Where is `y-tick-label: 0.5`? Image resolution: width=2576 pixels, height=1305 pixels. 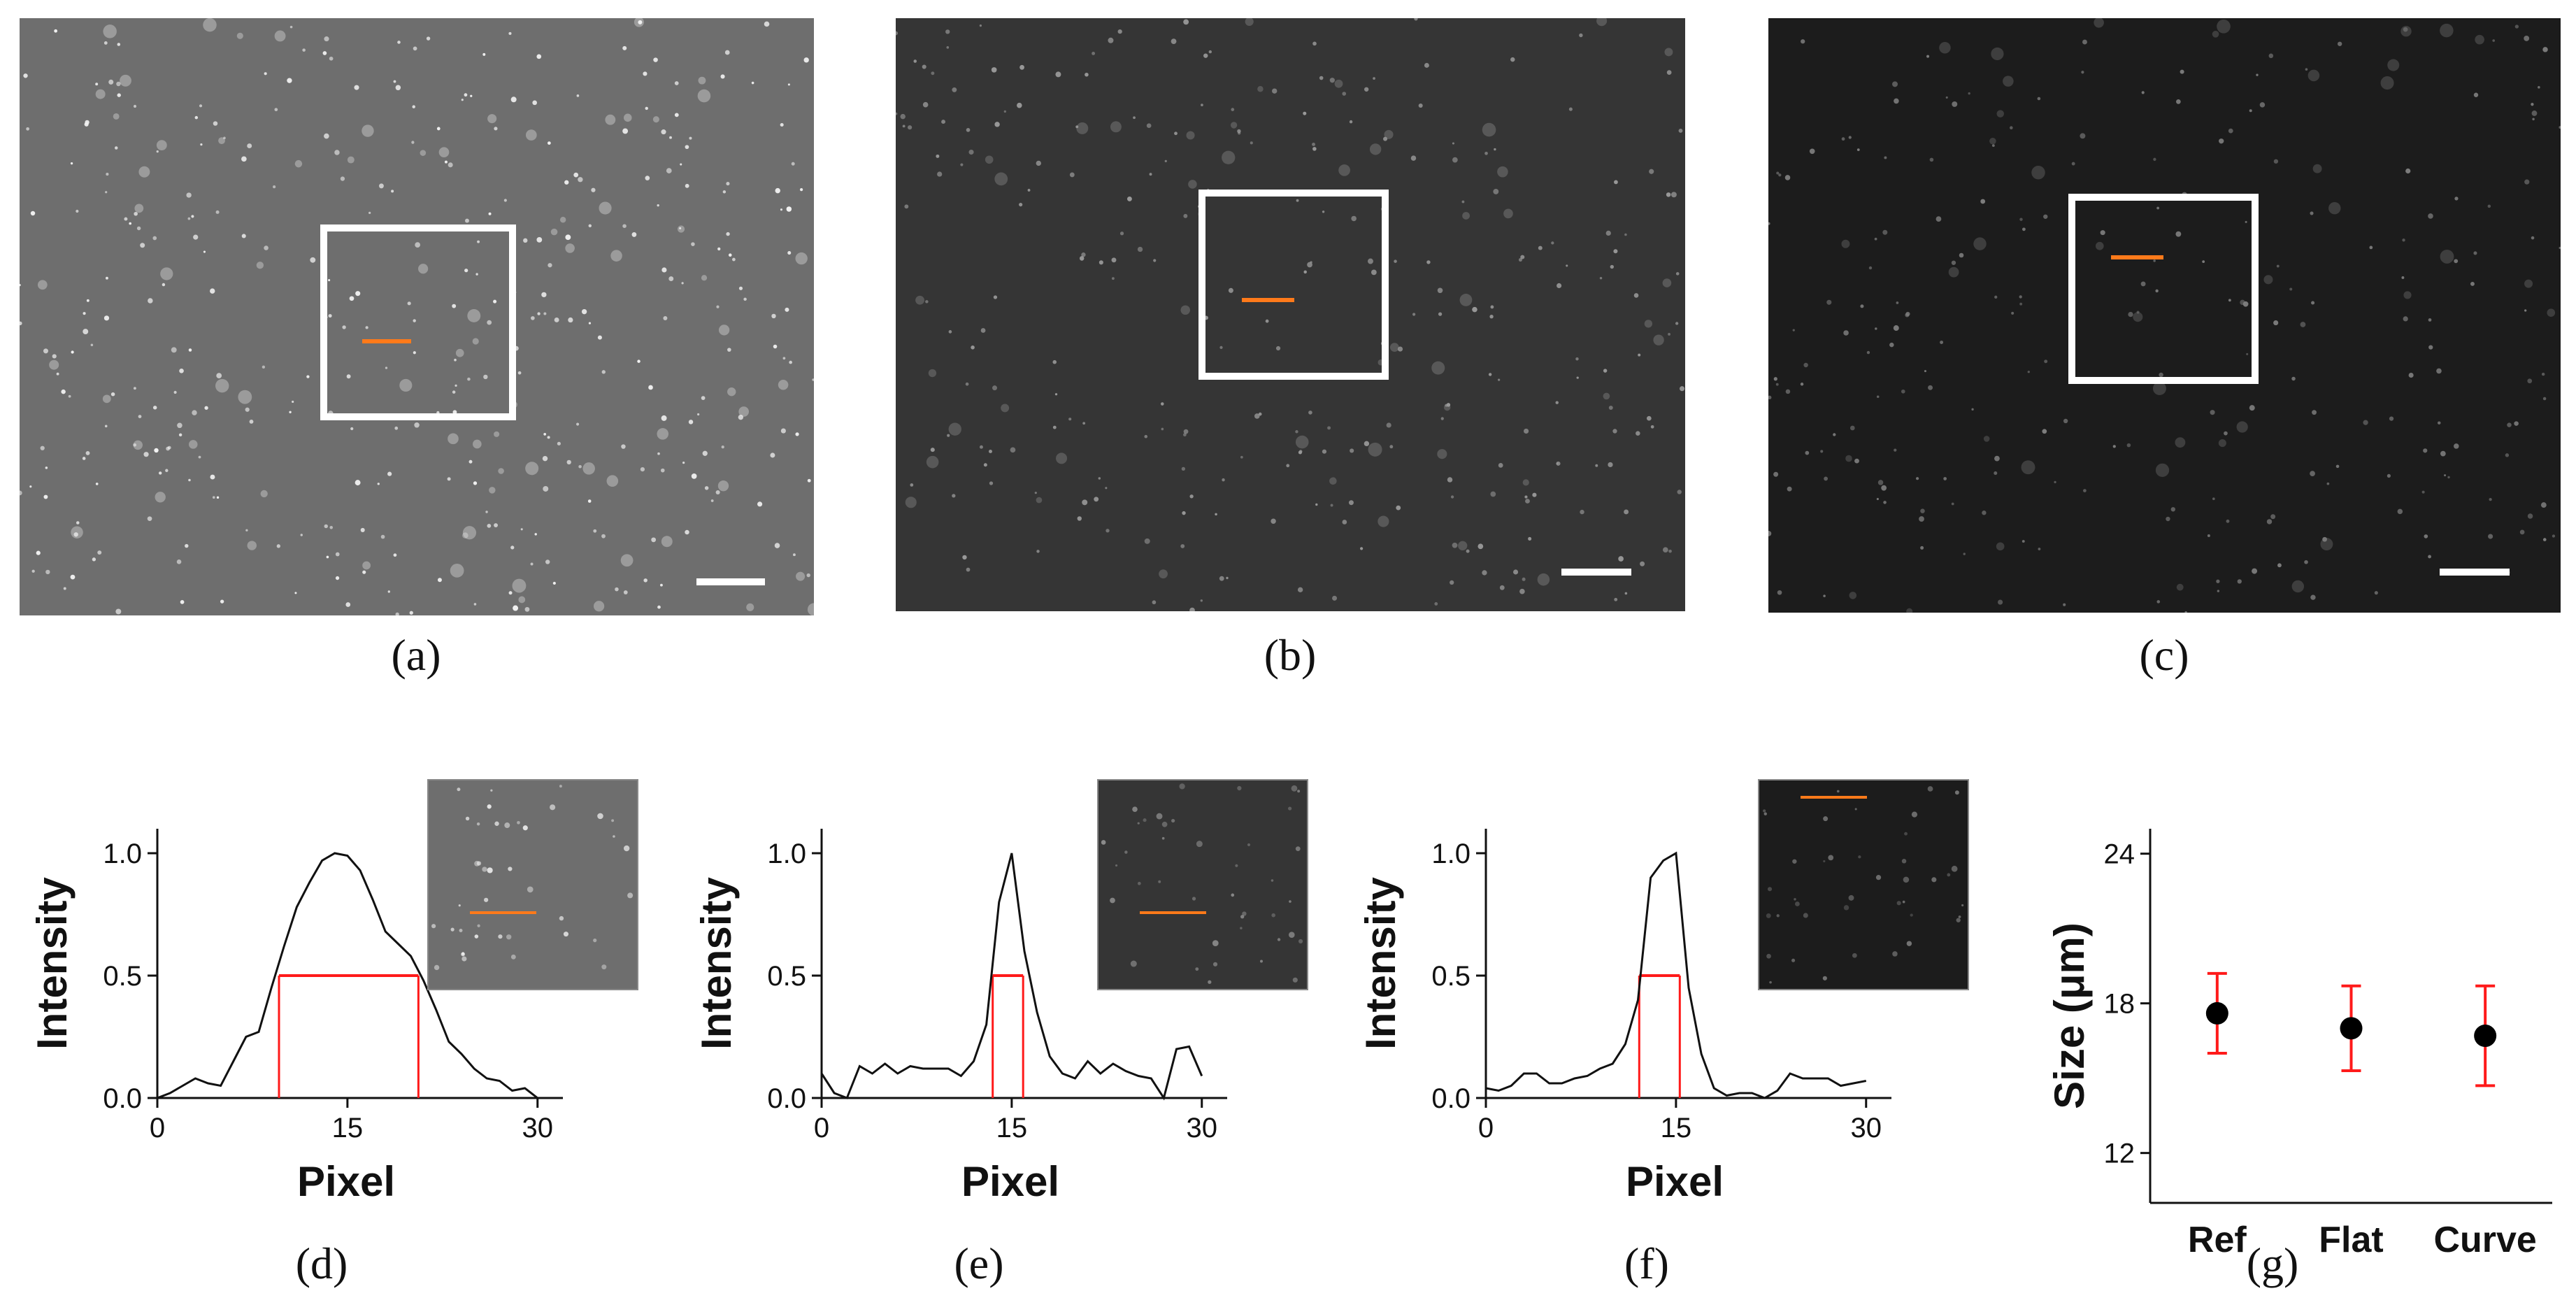 y-tick-label: 0.5 is located at coordinates (122, 976).